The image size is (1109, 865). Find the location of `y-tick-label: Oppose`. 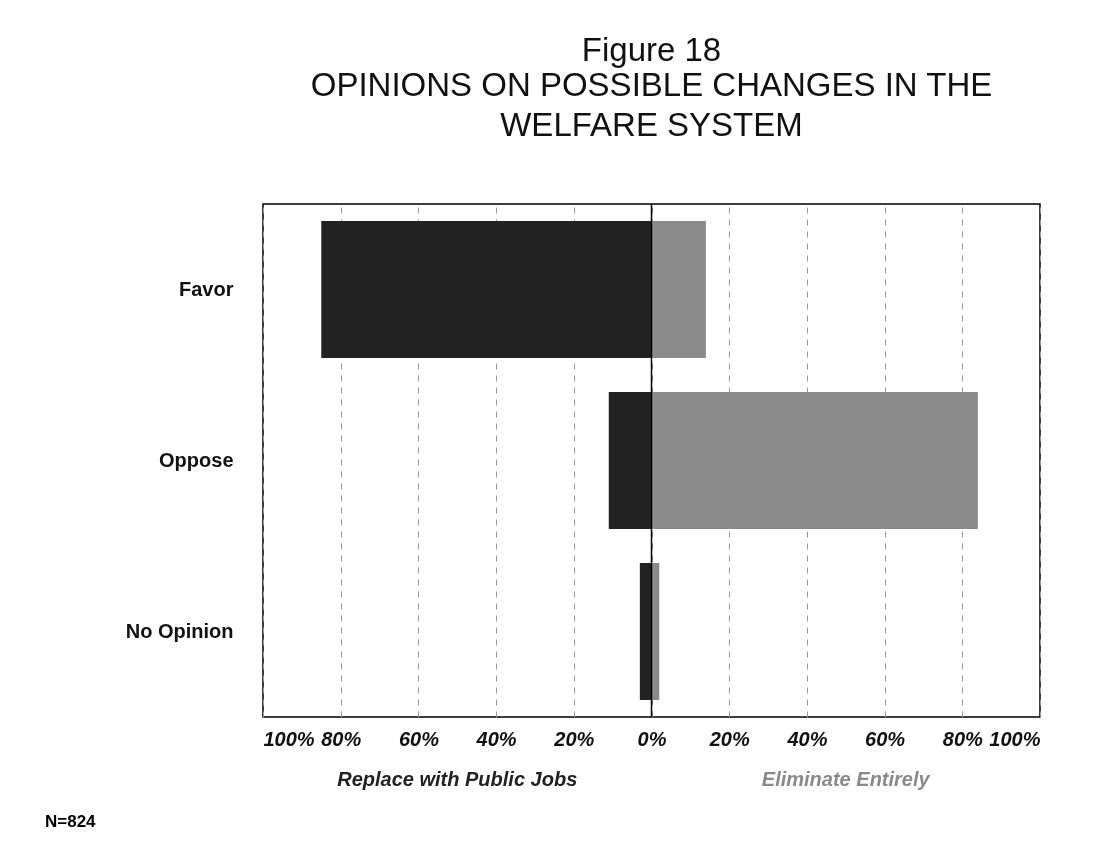

y-tick-label: Oppose is located at coordinates (196, 459).